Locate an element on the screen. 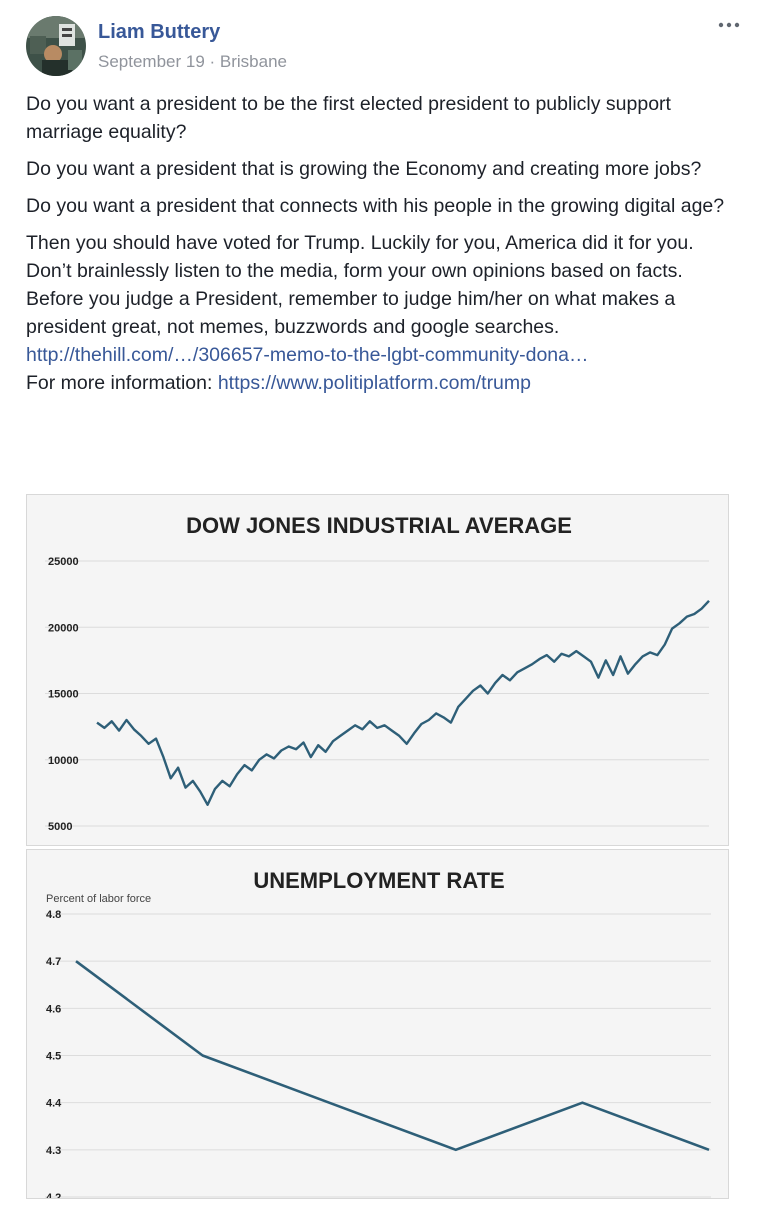  dow-chart-title: DOW JONES INDUSTRIAL AVERAGE is located at coordinates (379, 525).